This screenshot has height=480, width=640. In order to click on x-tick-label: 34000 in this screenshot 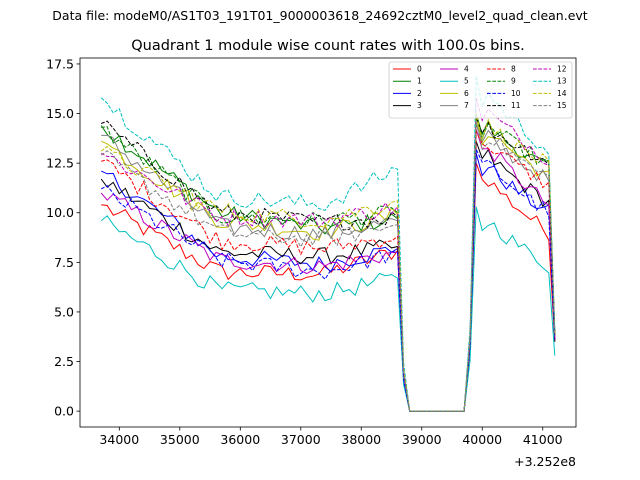, I will do `click(119, 439)`.